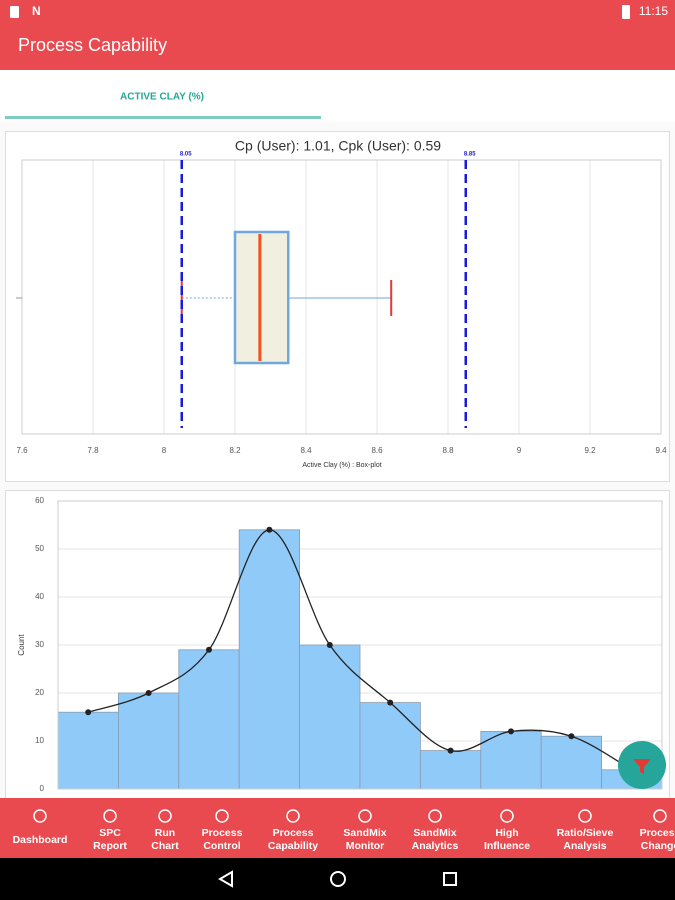 The height and width of the screenshot is (900, 675). Describe the element at coordinates (39, 548) in the screenshot. I see `y-tick-label: 50` at that location.